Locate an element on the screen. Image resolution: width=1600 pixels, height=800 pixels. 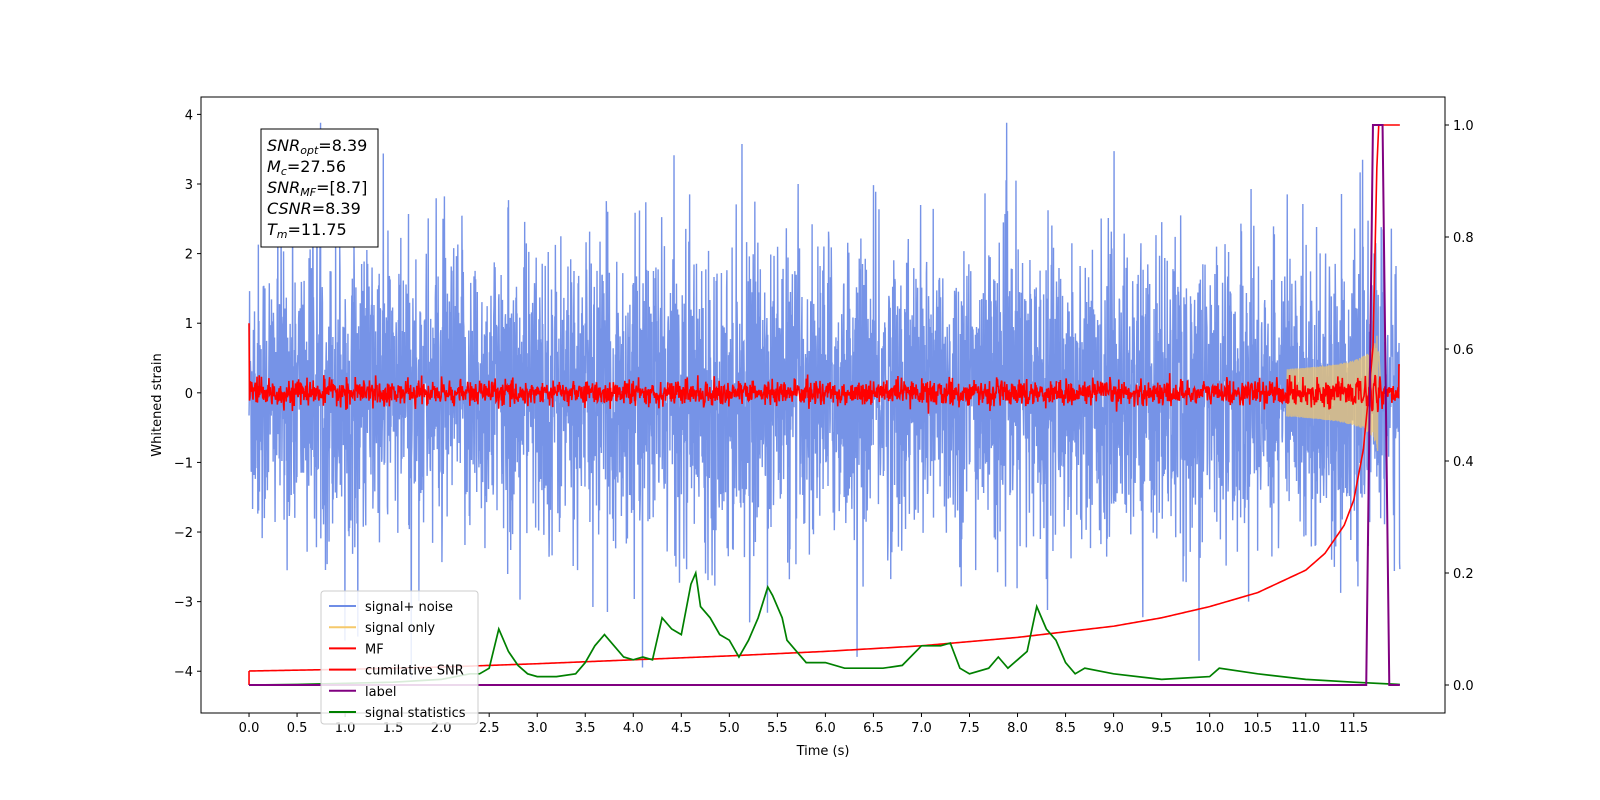
y-axis-left: 4 3 2 1 0 −1 −2 −3 −4 is located at coordinates (187, 394).